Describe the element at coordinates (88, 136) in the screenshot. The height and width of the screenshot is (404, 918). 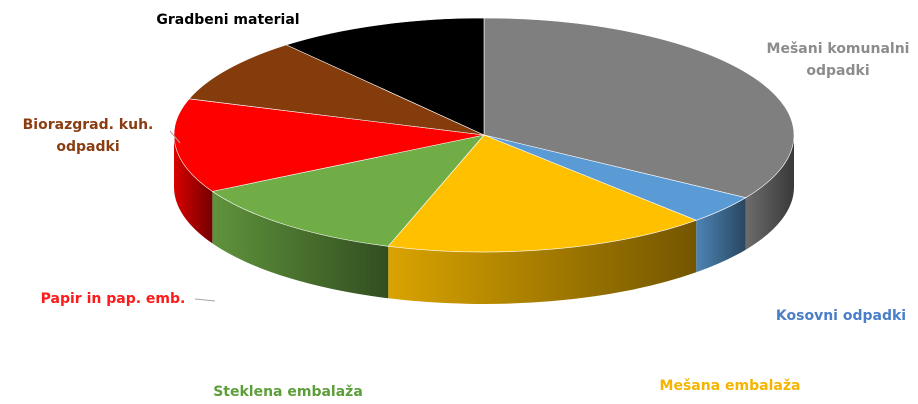
I see `slice-label: Biorazgrad. kuh. odpadki` at that location.